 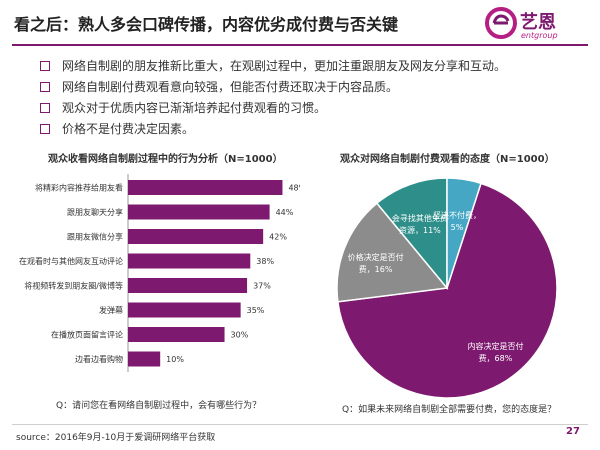 I want to click on category-label: 边看边看购物, so click(x=99, y=359).